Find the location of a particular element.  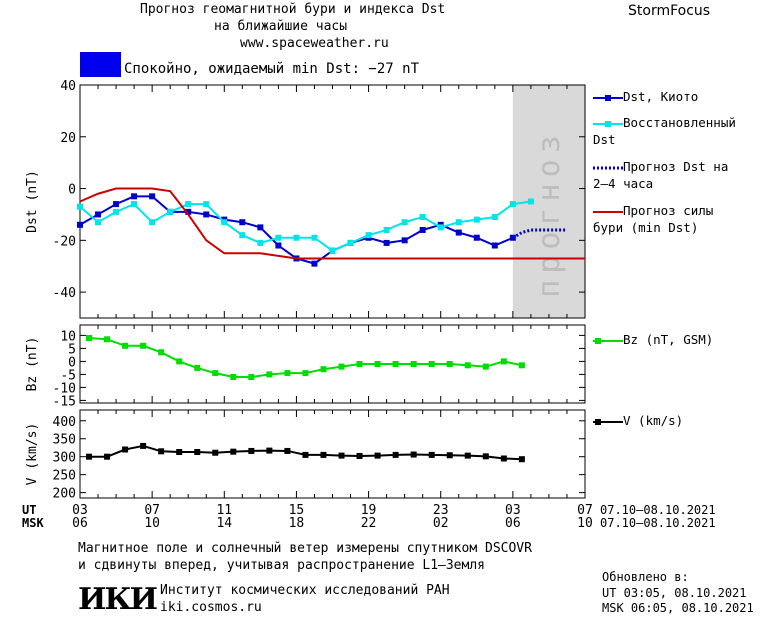

msk-tick-label: 10 is located at coordinates (585, 523).